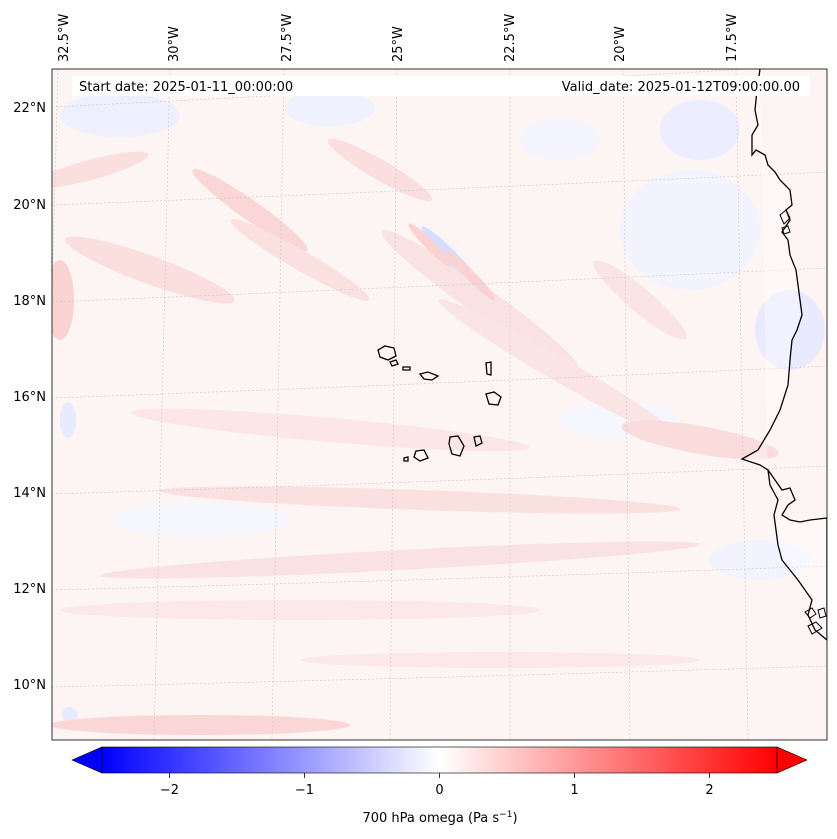 The image size is (837, 839). What do you see at coordinates (510, 38) in the screenshot?
I see `lon-label: 22.5°W` at bounding box center [510, 38].